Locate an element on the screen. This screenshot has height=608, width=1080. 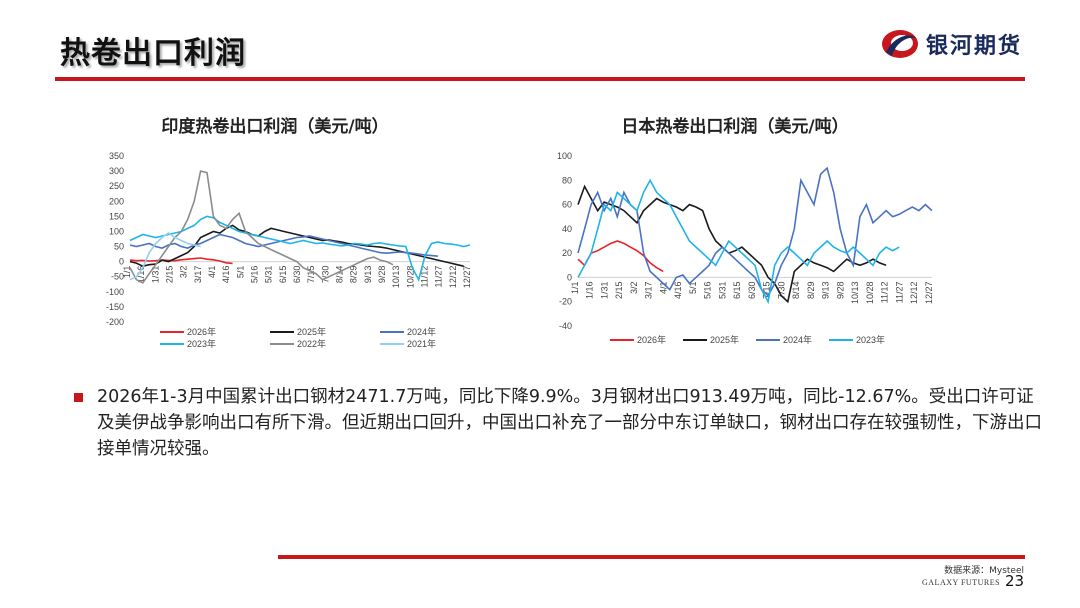
footer-brand: GALAXY FUTURES is located at coordinates (961, 582).